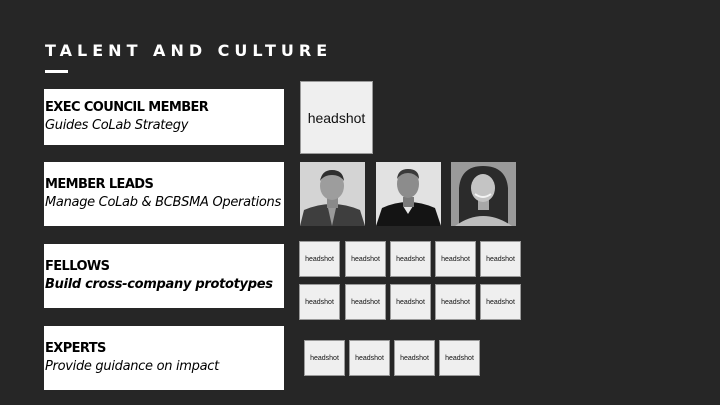 This screenshot has height=405, width=720. I want to click on member-leads-title: MEMBER LEADS, so click(99, 184).